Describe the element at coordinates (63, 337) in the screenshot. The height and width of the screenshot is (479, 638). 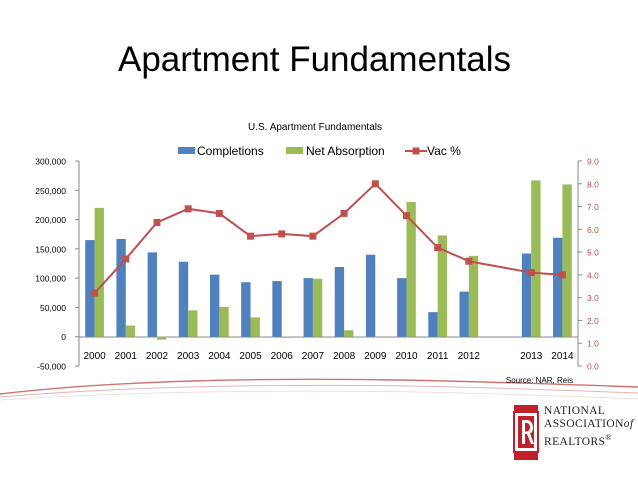
I see `left-tick-label: 0` at that location.